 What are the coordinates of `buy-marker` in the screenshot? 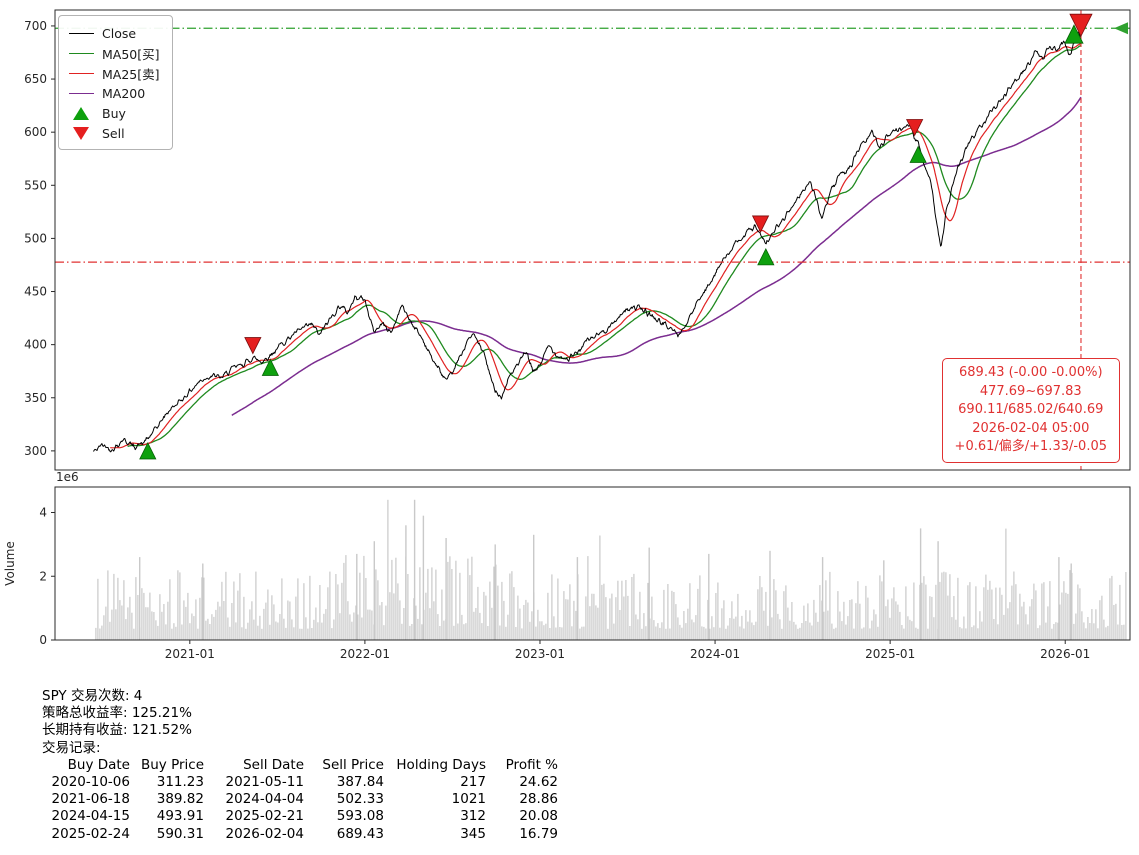 It's located at (766, 256).